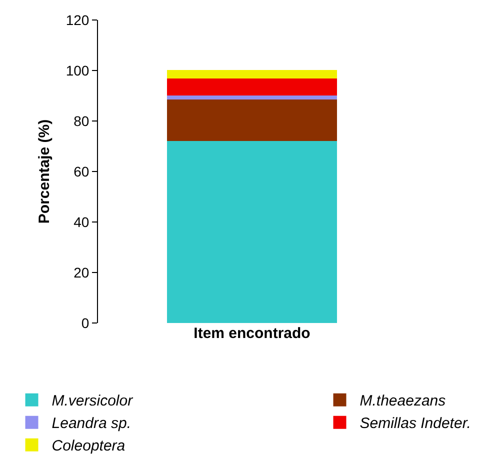 This screenshot has height=474, width=489. I want to click on y-tick-label: 60, so click(82, 171).